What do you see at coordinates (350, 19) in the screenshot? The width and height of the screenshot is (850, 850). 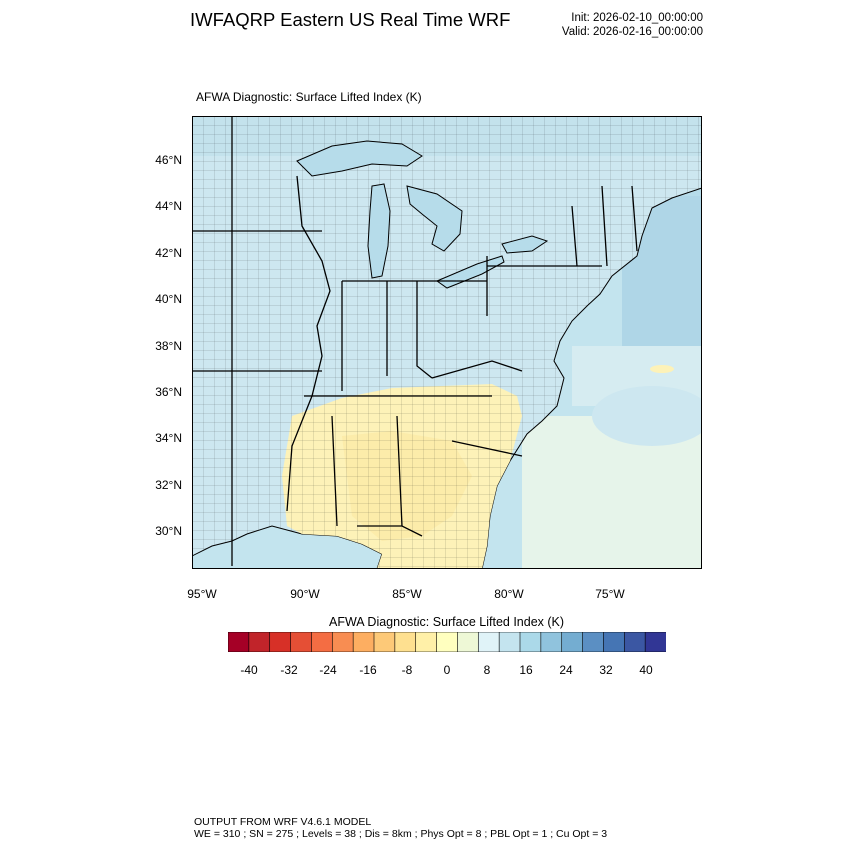 I see `page-title: IWFAQRP Eastern US Real Time WRF` at bounding box center [350, 19].